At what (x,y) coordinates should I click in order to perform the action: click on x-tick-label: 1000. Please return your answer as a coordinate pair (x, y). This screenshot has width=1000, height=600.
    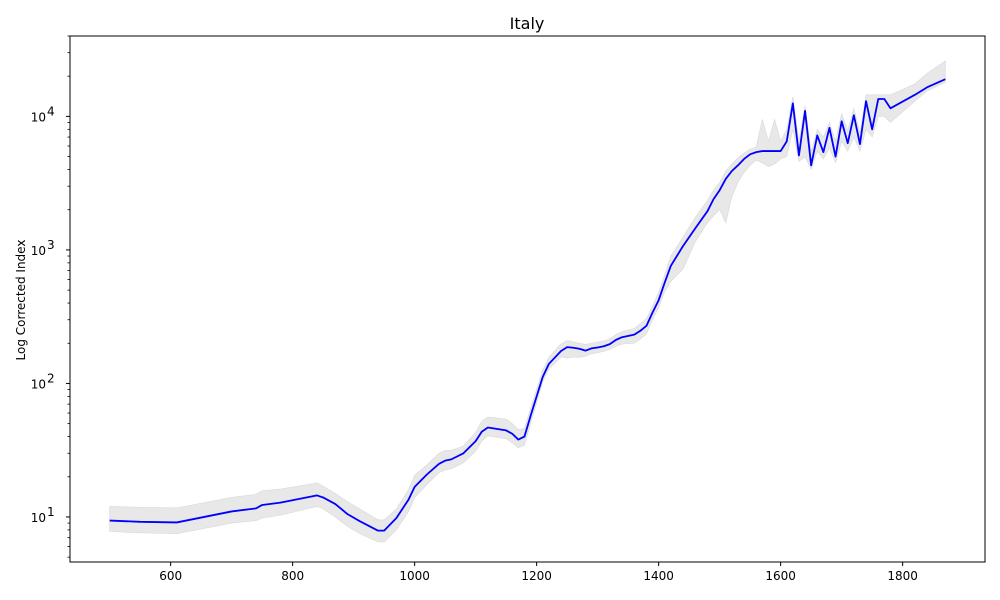
    Looking at the image, I should click on (414, 576).